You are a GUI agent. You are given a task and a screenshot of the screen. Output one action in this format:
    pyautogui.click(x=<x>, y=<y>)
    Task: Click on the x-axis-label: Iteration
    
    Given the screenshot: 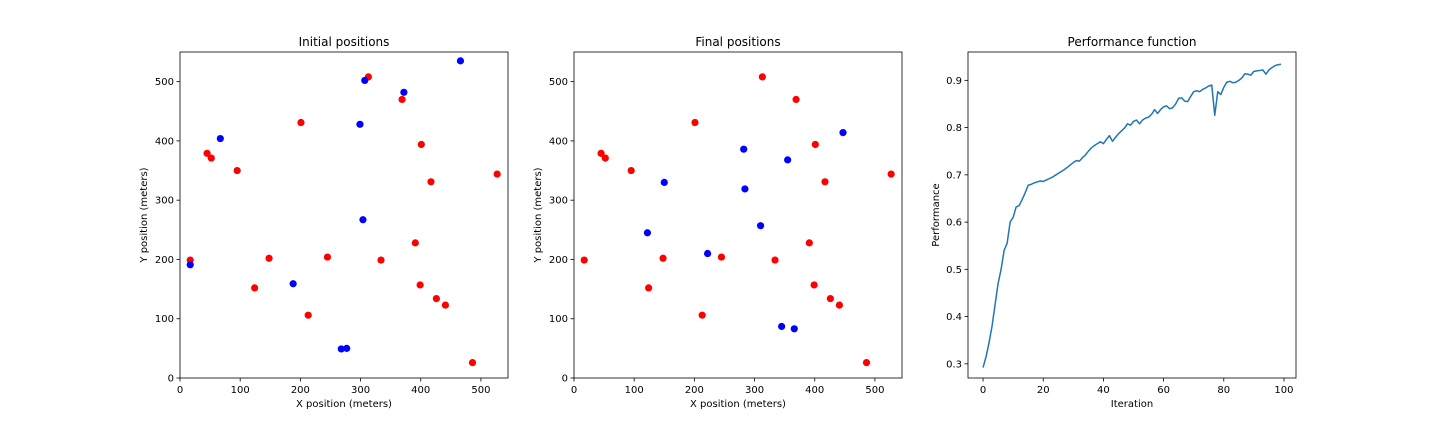 What is the action you would take?
    pyautogui.click(x=1132, y=404)
    